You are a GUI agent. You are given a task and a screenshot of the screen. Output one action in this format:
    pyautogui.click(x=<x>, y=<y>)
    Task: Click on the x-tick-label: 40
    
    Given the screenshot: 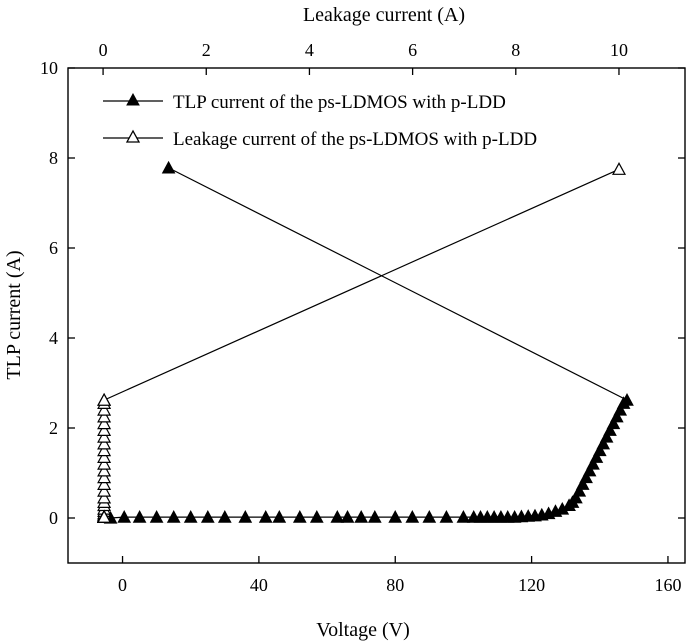 What is the action you would take?
    pyautogui.click(x=259, y=585)
    